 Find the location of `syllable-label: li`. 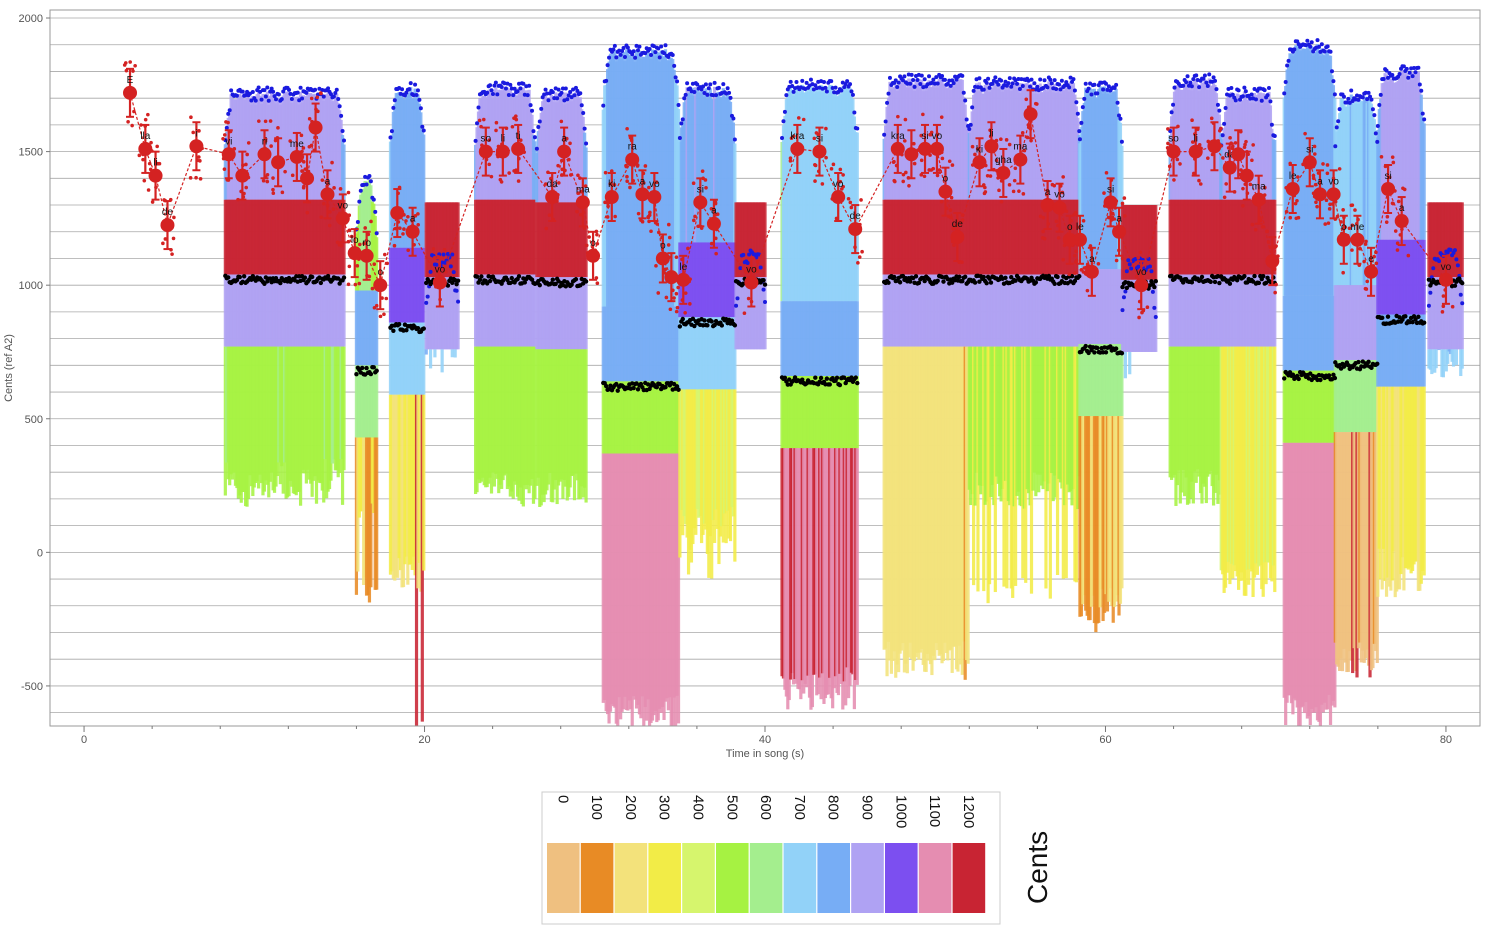

syllable-label: li is located at coordinates (155, 163).